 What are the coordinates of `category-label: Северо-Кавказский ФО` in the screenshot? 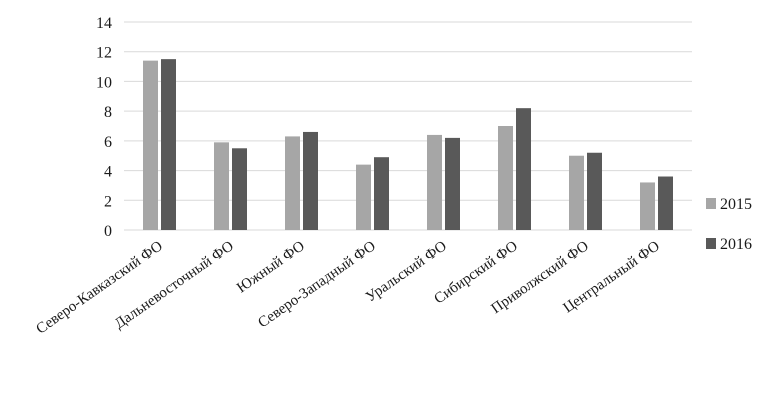 It's located at (99, 287).